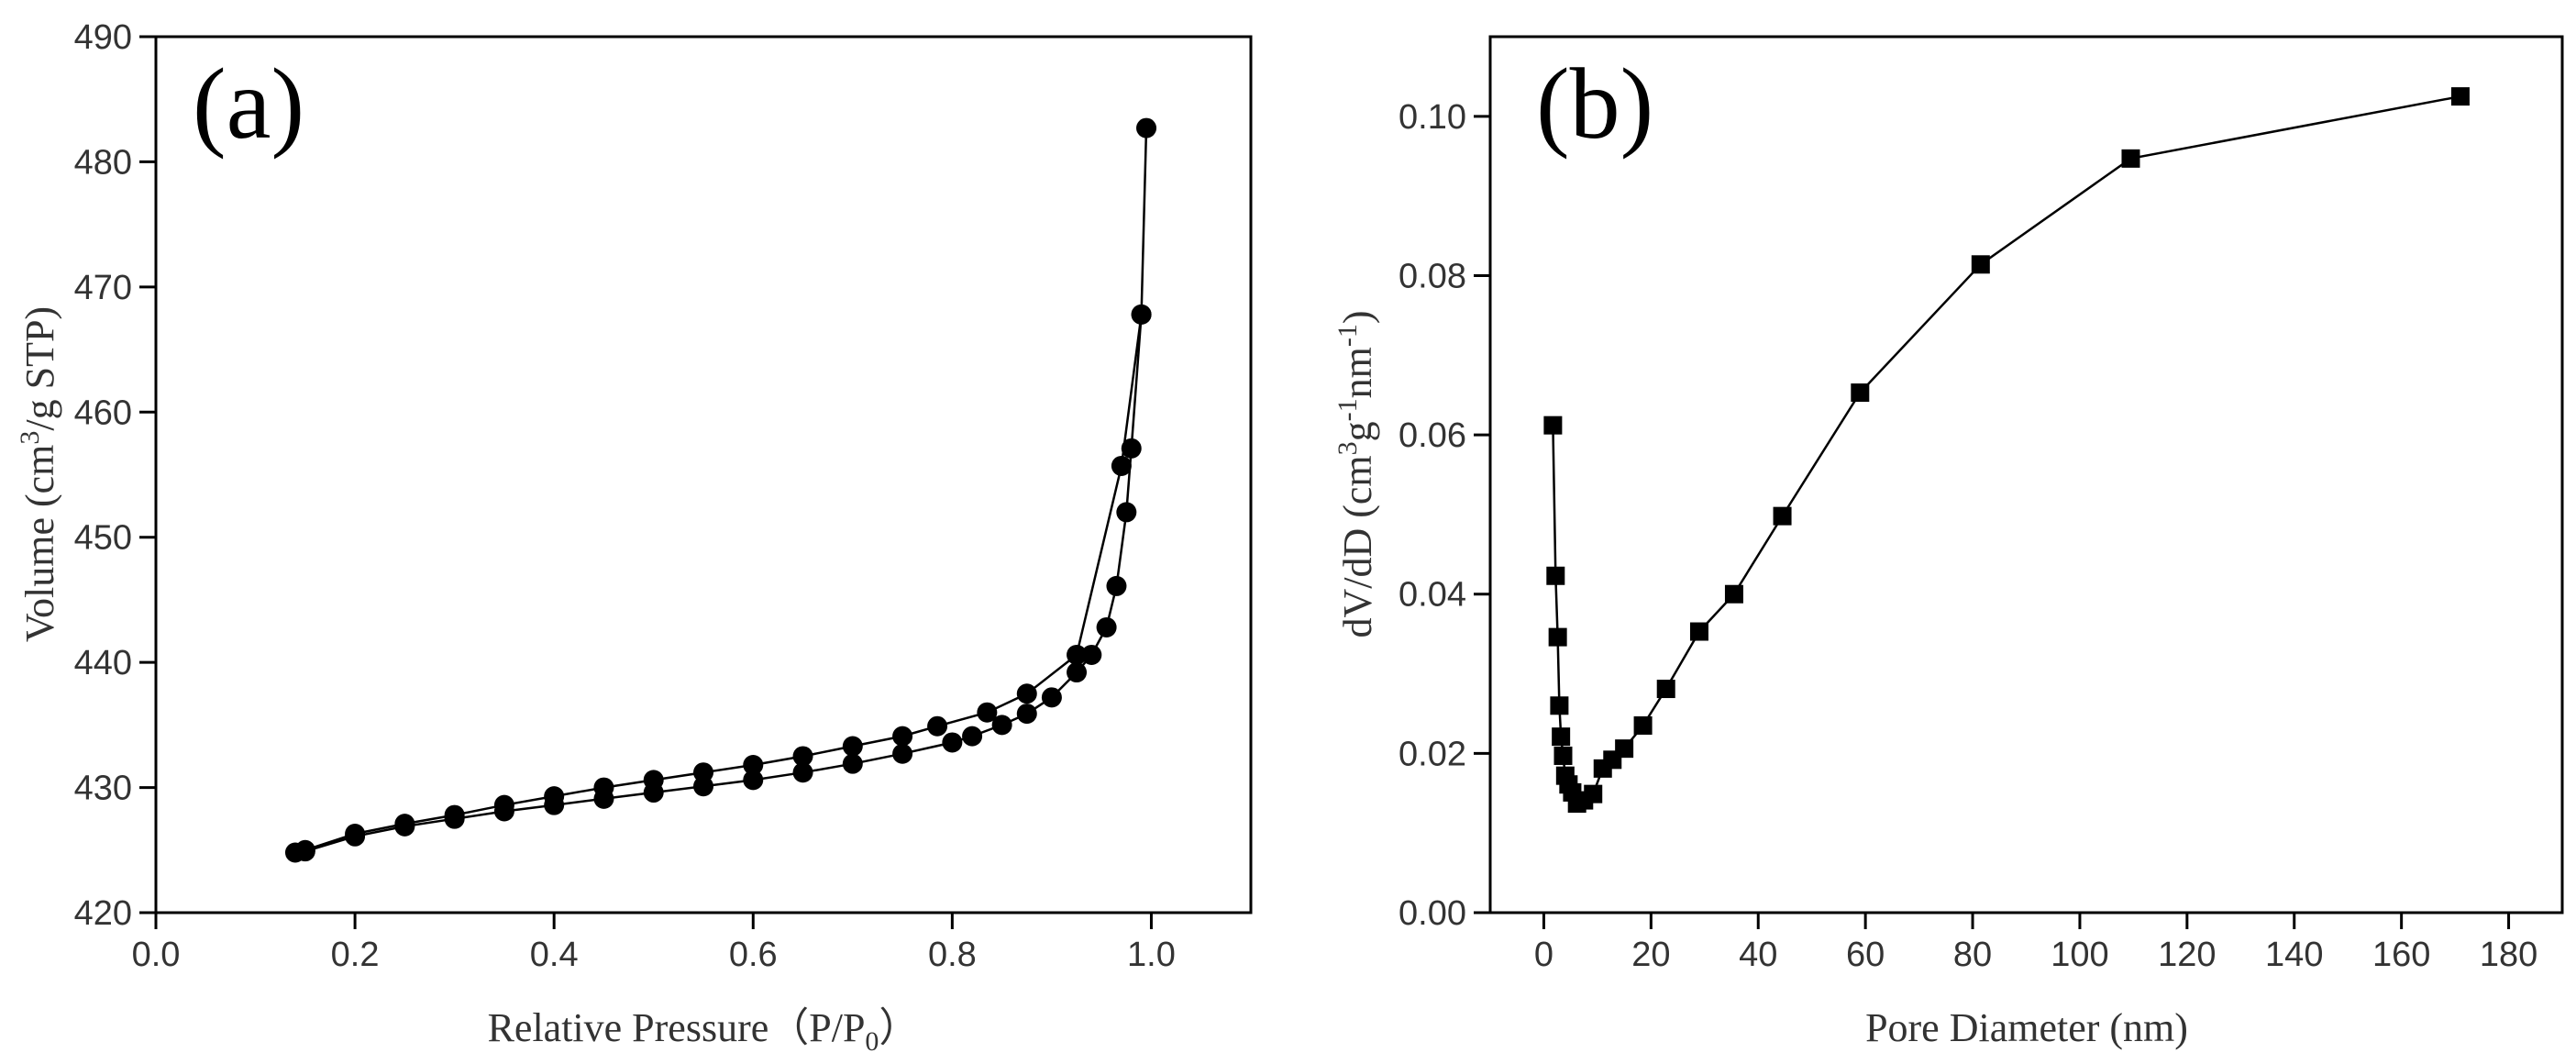  I want to click on y-tick-label: 470, so click(103, 288).